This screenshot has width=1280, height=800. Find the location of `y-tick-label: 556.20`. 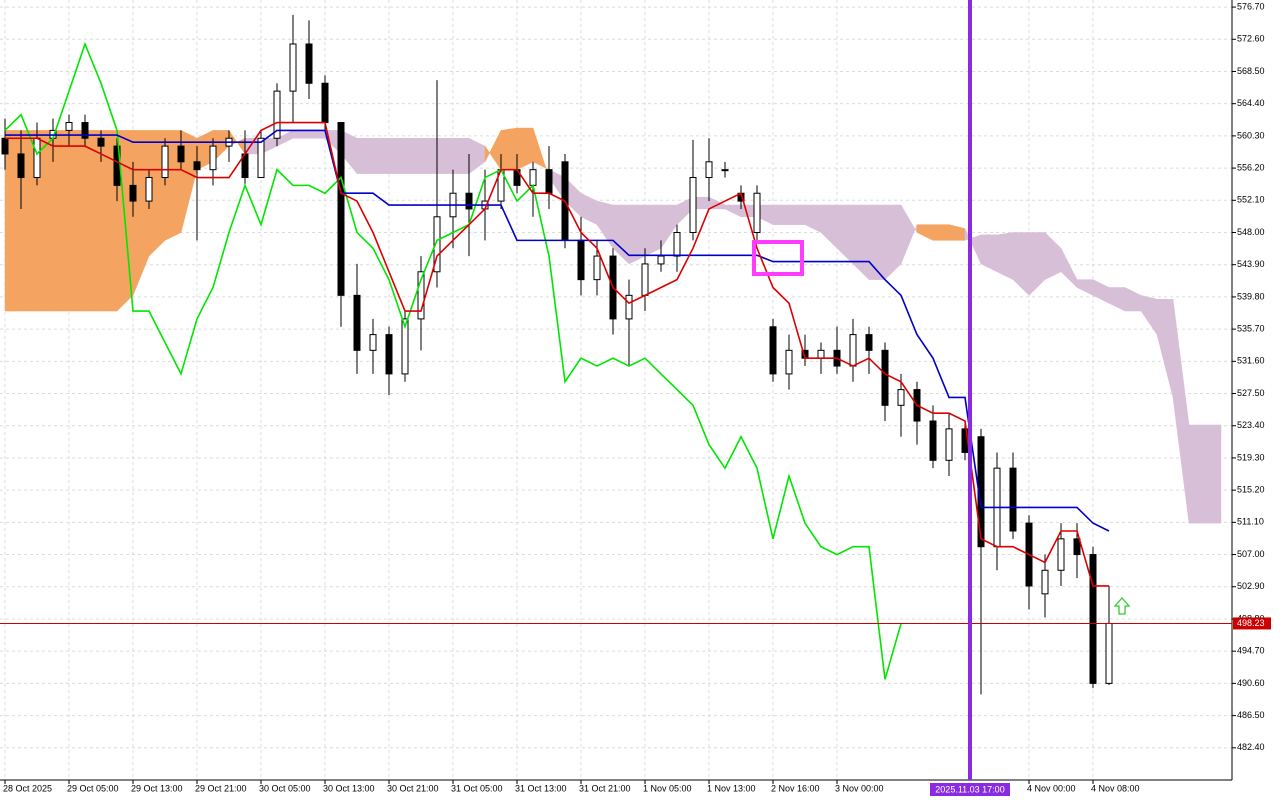

y-tick-label: 556.20 is located at coordinates (1251, 167).